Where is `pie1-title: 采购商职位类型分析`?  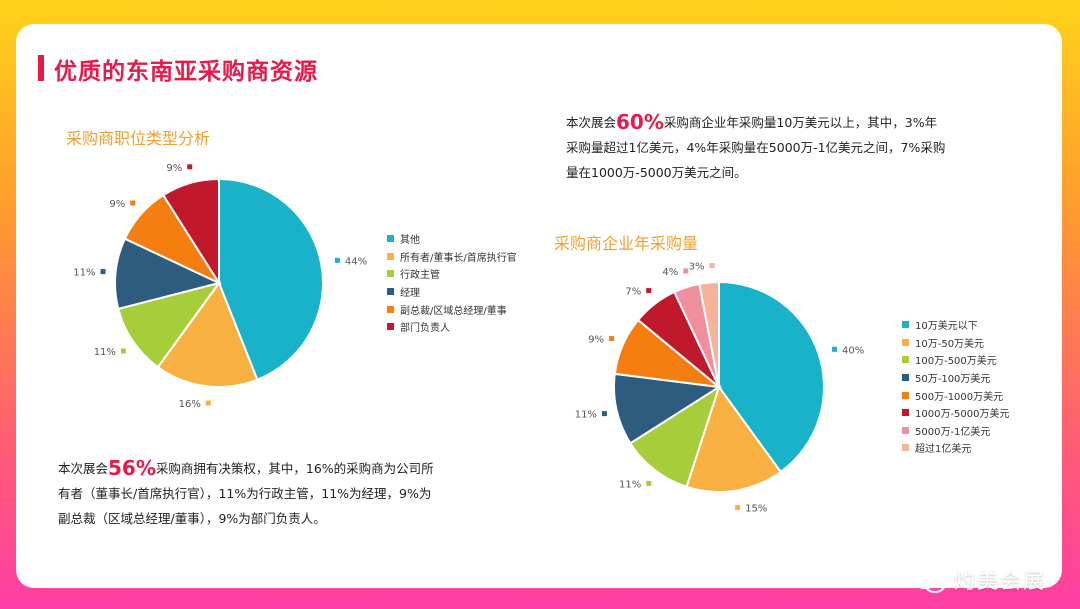 pie1-title: 采购商职位类型分析 is located at coordinates (138, 138).